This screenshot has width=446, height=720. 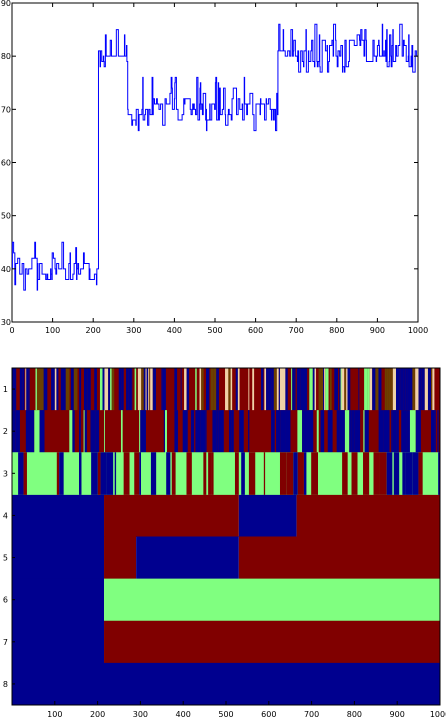 What do you see at coordinates (52, 330) in the screenshot?
I see `x-tick-label: 100` at bounding box center [52, 330].